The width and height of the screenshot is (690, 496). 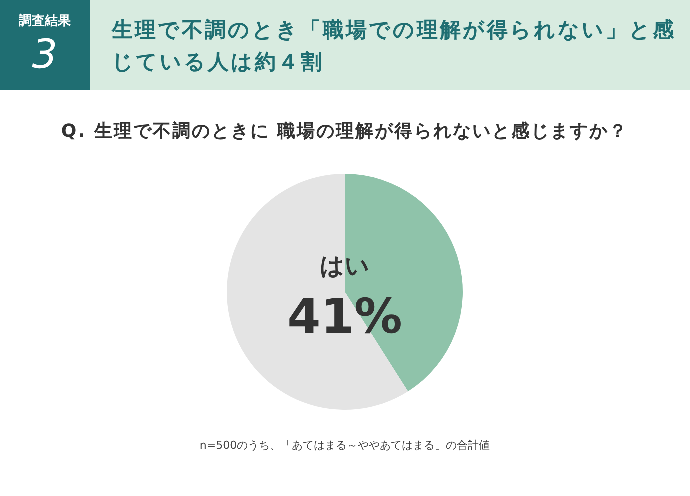 What do you see at coordinates (45, 55) in the screenshot?
I see `text: 3` at bounding box center [45, 55].